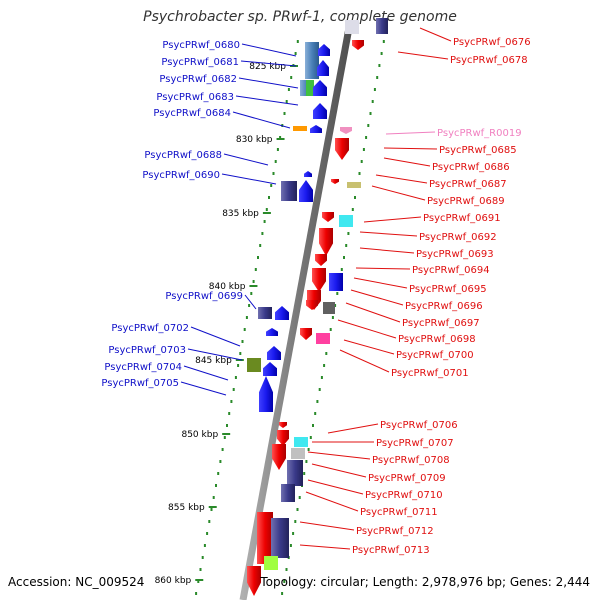  I want to click on gene-label-right: PsycPRwf_0693, so click(455, 254).